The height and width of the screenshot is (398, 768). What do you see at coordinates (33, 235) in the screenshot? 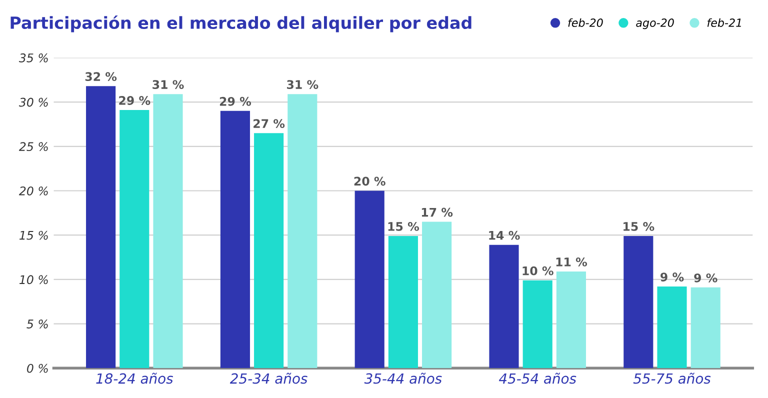
I see `y-tick-label: 15 %` at bounding box center [33, 235].